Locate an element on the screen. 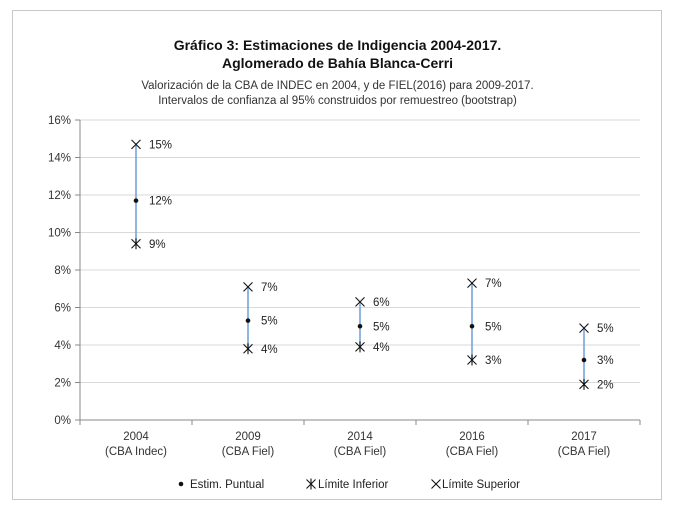  legend-upper-label: Límite Superior is located at coordinates (481, 485).